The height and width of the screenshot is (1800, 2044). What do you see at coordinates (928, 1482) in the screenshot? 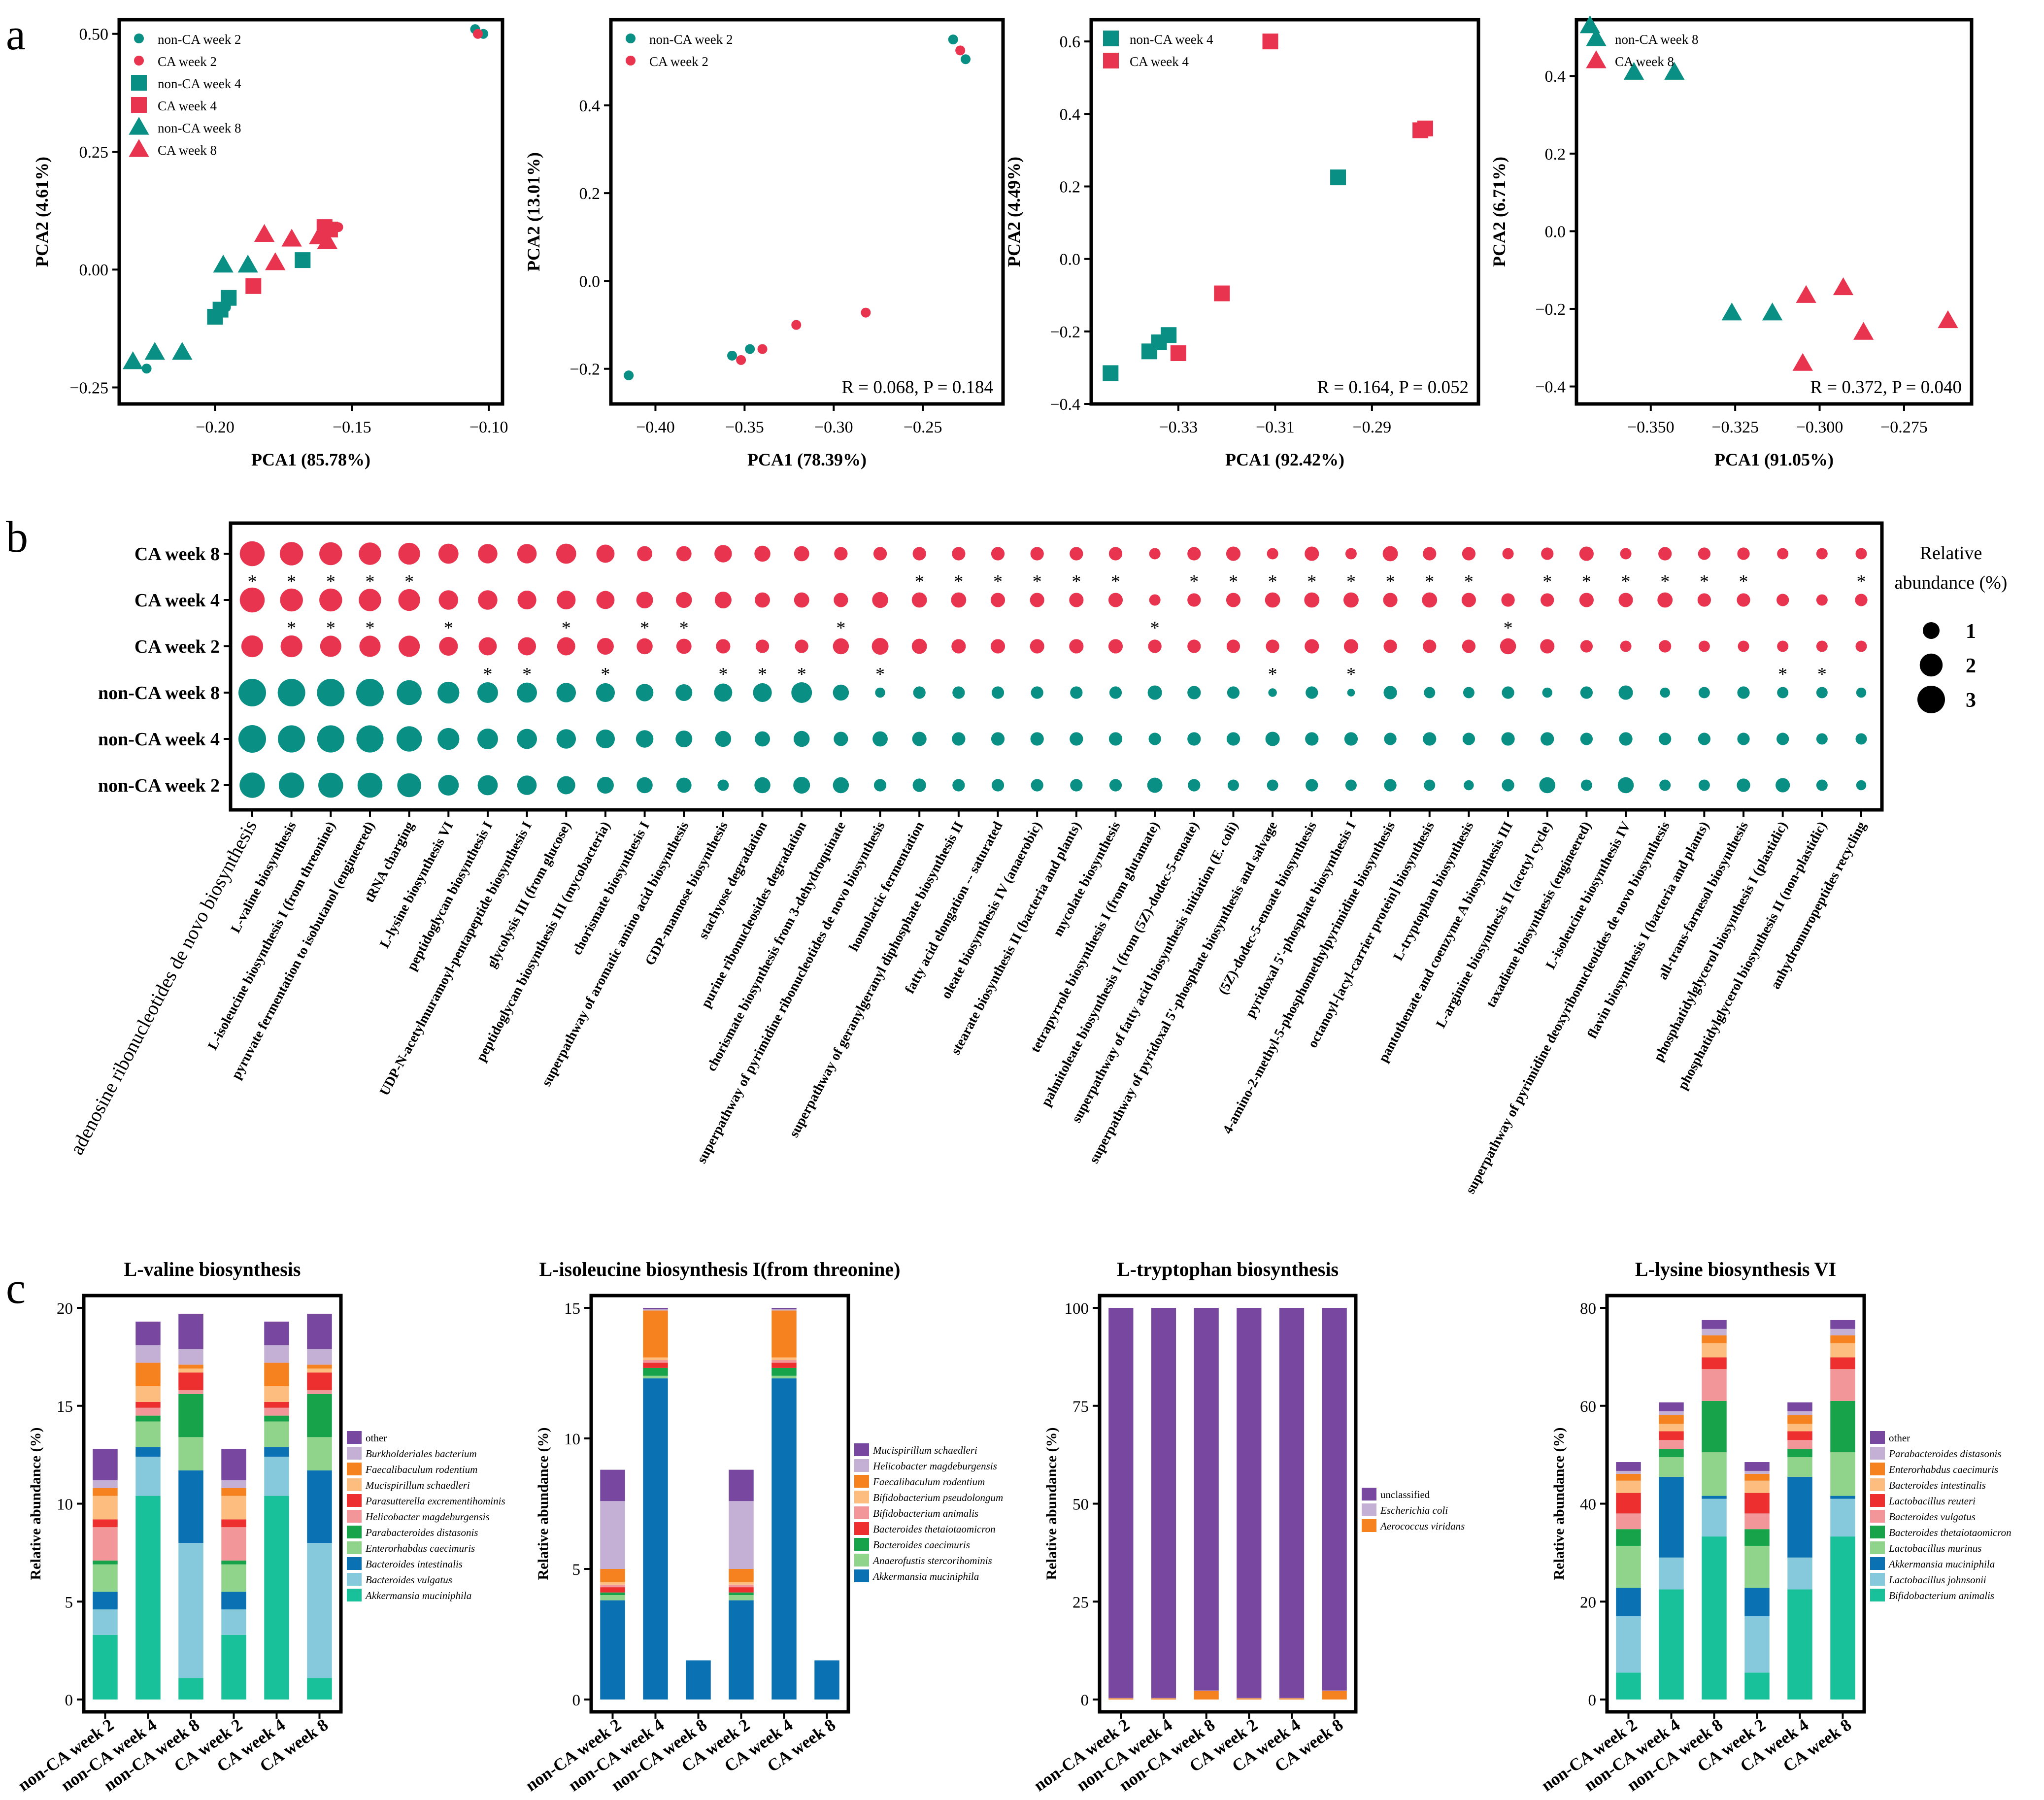
I see `legend-label: Faecalibaculum rodentium` at bounding box center [928, 1482].